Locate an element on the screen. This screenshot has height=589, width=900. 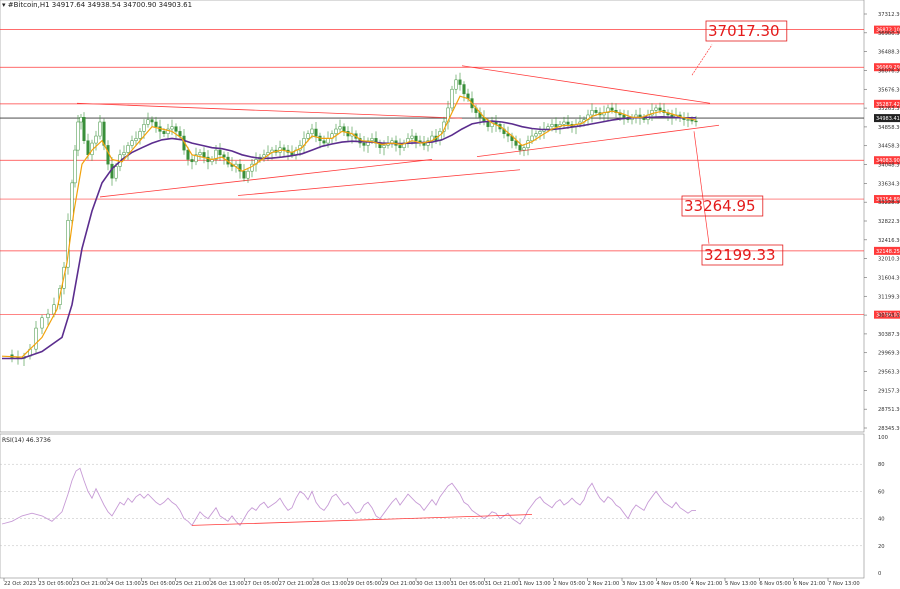
ohlc-label: 34917.64 34938.54 34700.90 34903.61 is located at coordinates (122, 5).